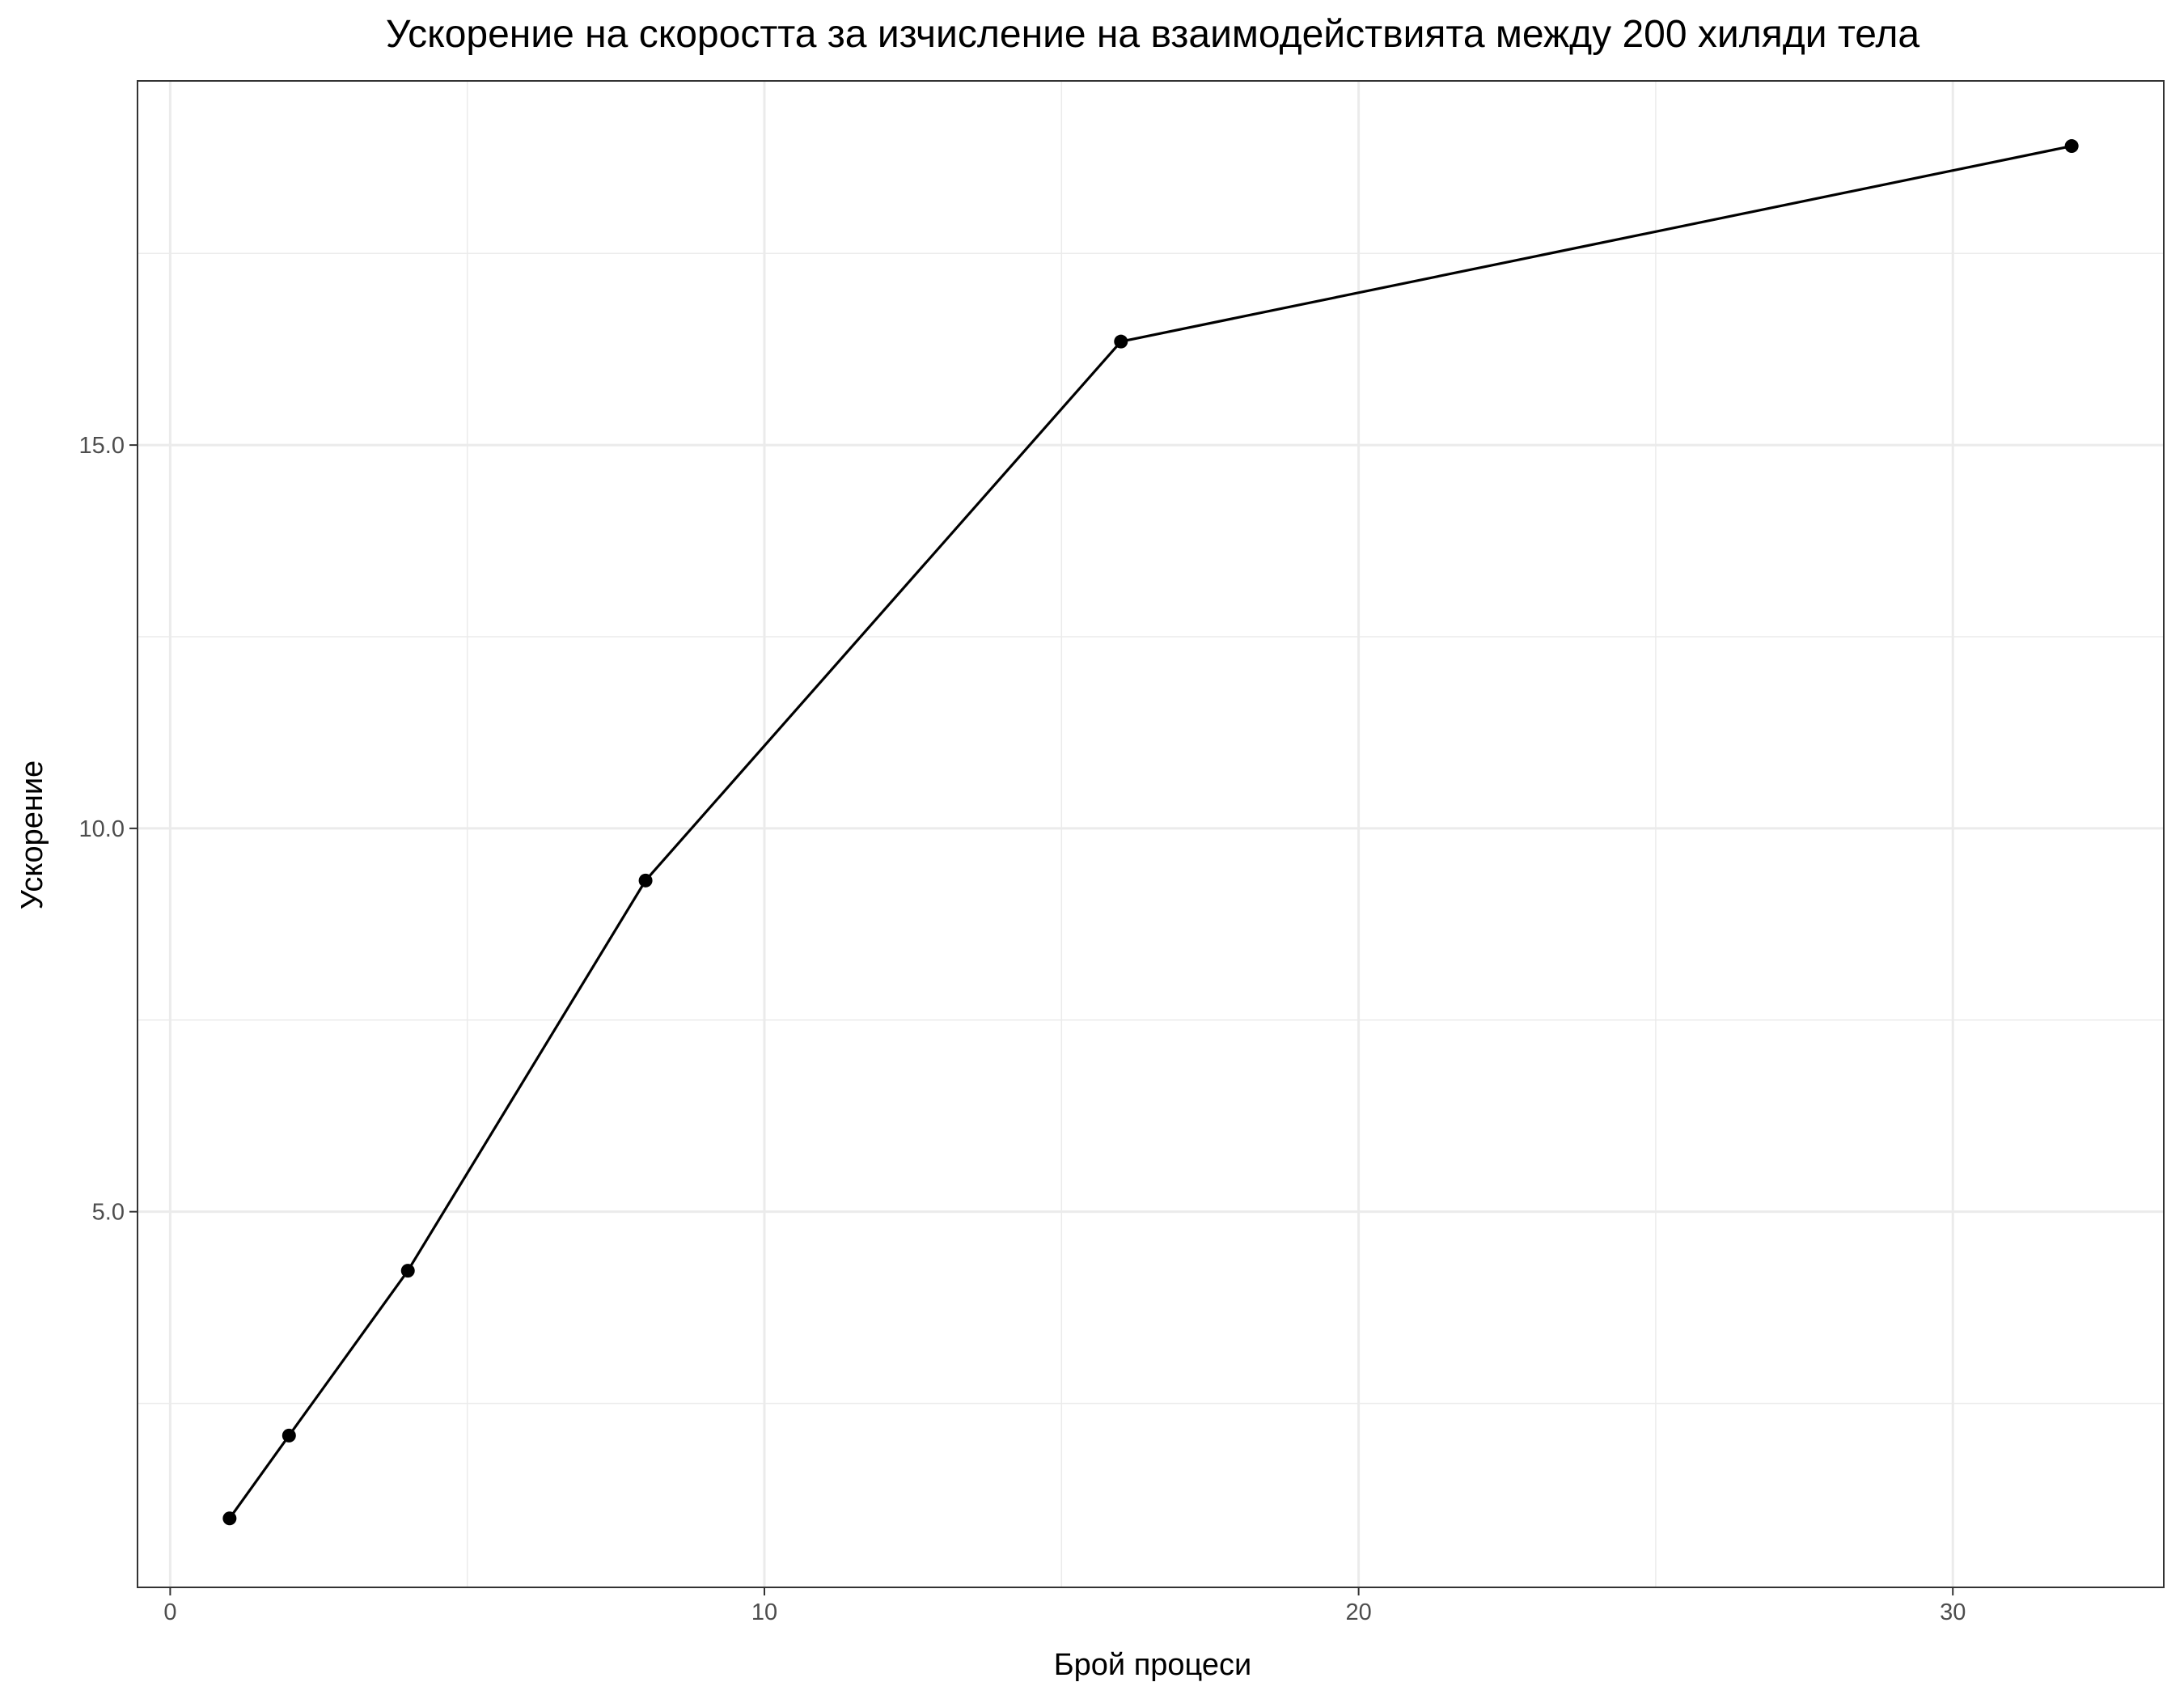  Describe the element at coordinates (764, 1612) in the screenshot. I see `x-tick-label: 10` at that location.